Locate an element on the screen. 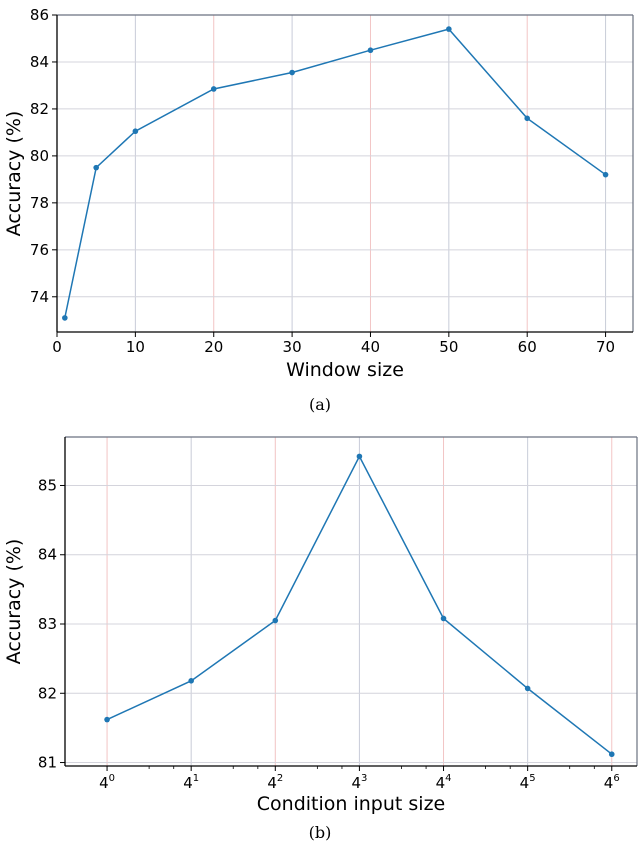 The image size is (640, 847). y-tick-label: 80 is located at coordinates (39, 156).